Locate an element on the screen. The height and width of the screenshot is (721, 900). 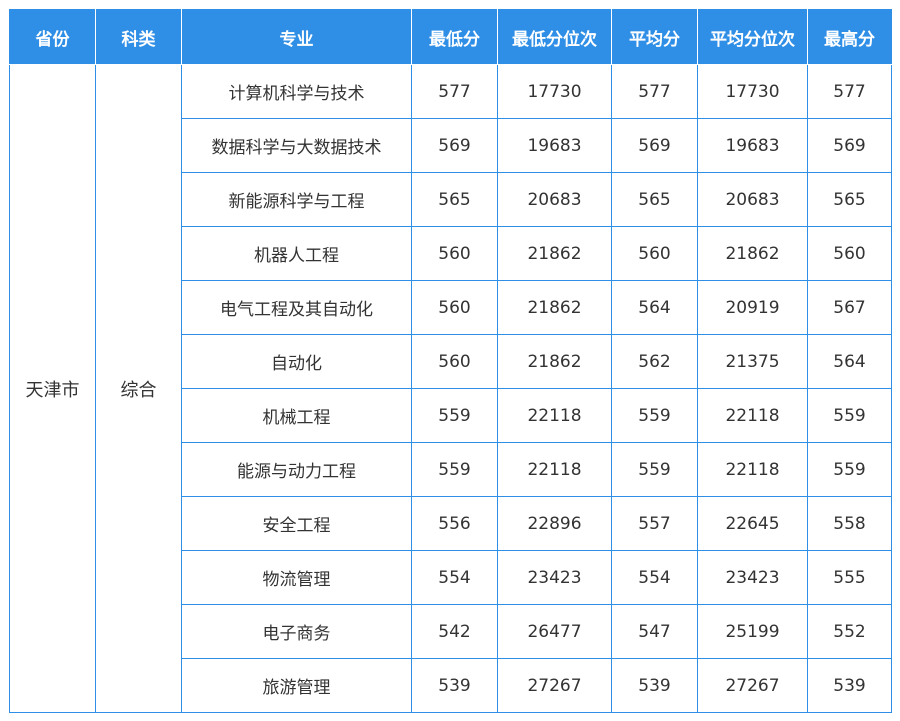
min-score-cell: 542 is located at coordinates (454, 631).